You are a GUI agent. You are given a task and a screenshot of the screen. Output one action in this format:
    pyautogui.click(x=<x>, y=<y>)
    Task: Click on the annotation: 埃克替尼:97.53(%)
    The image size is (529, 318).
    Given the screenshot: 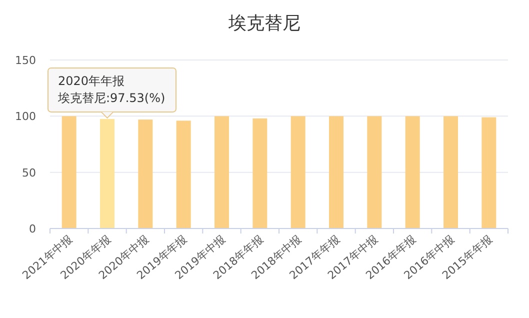 What is the action you would take?
    pyautogui.click(x=111, y=97)
    